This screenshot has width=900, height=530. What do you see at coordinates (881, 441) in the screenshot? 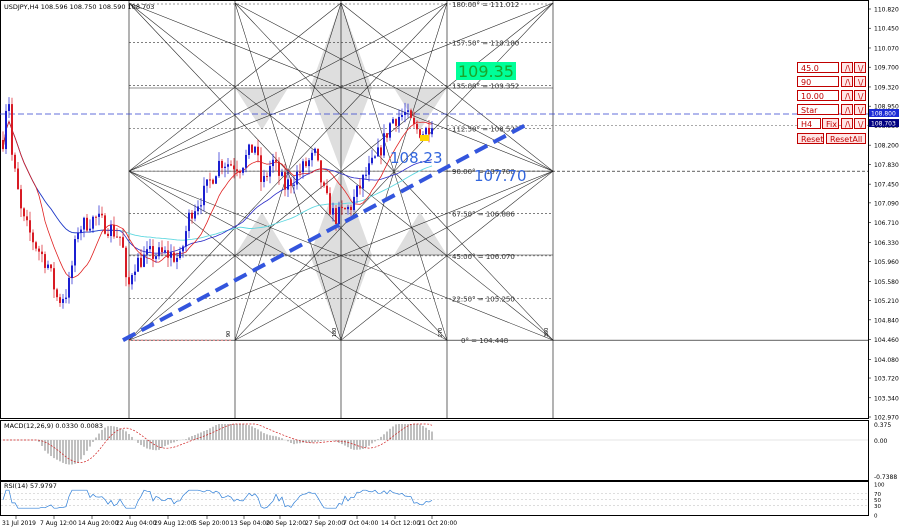
I see `macd-axis-label: 0.00` at bounding box center [881, 441].